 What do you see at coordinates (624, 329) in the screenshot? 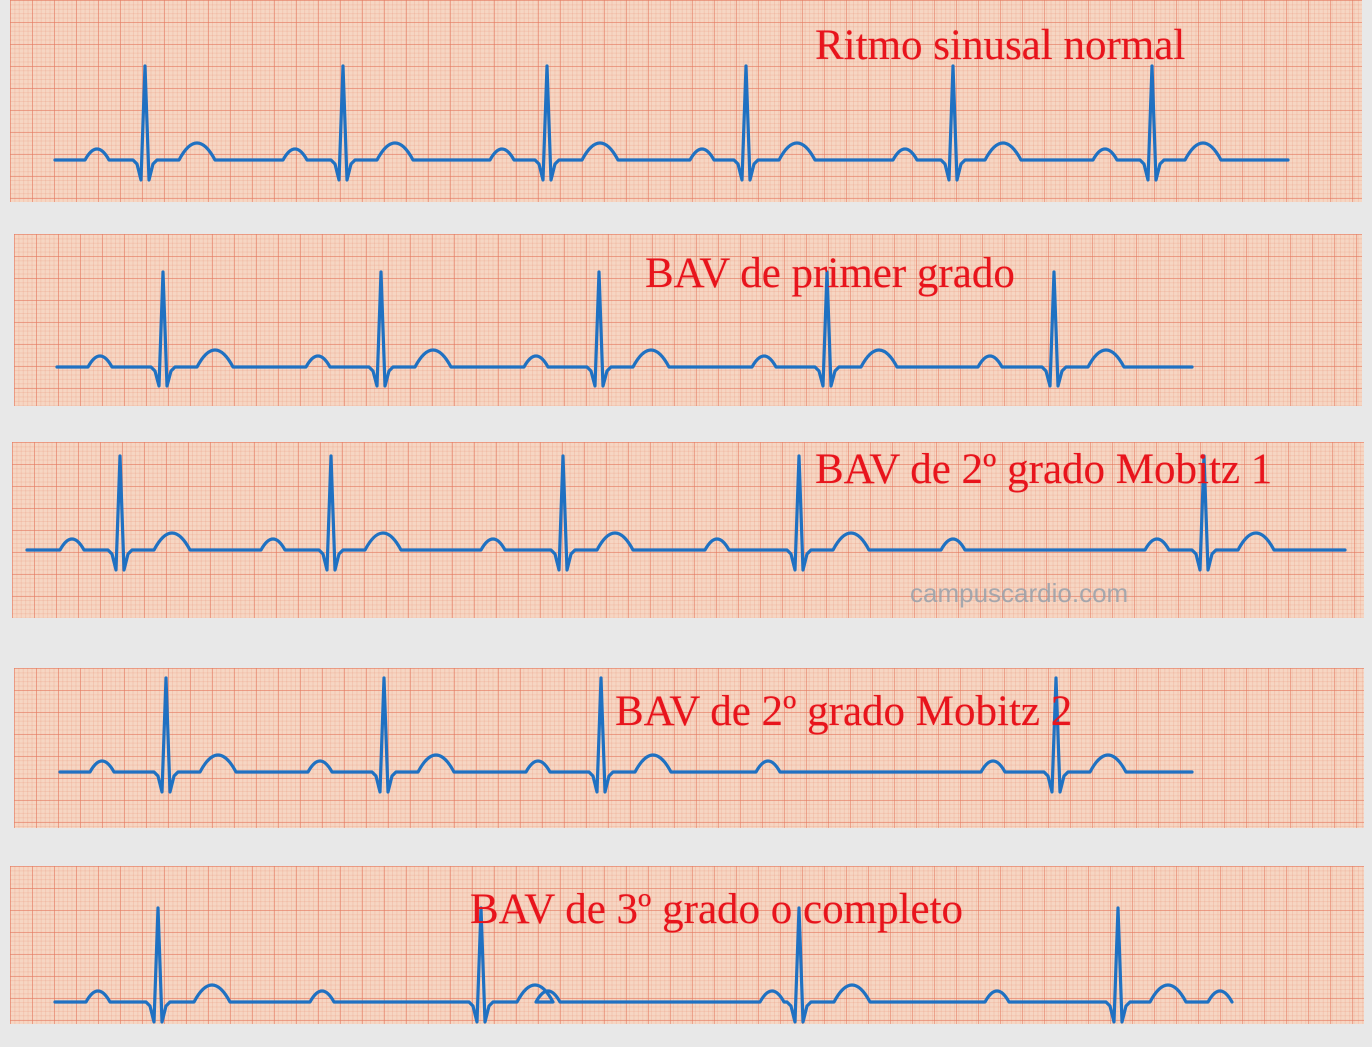
I see `ecg-trace-bav1` at bounding box center [624, 329].